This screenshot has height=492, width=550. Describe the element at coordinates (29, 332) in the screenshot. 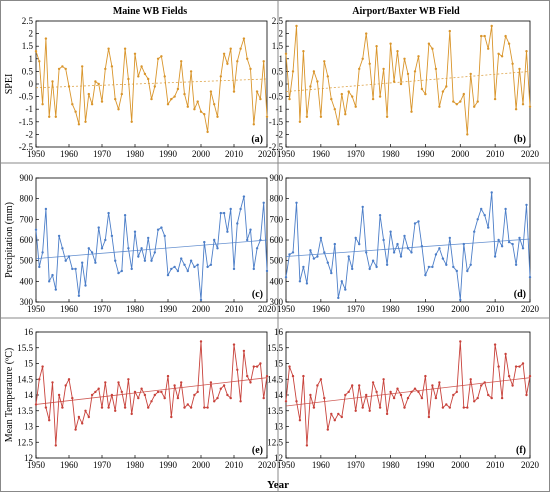

I see `temp-maine-ytick-label: 16` at that location.